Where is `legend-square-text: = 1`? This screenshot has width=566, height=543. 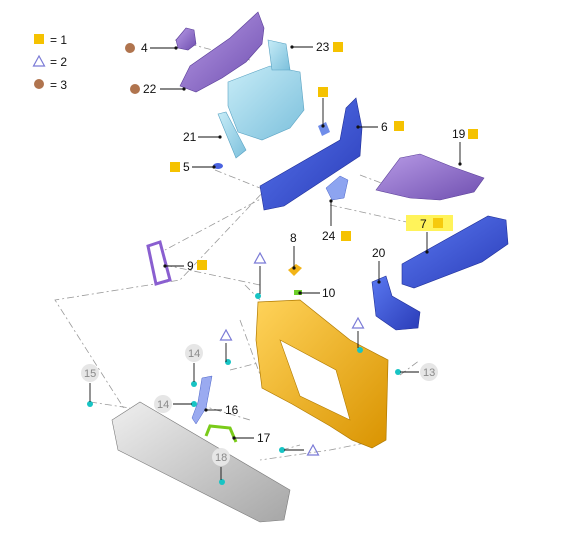 legend-square-text: = 1 is located at coordinates (58, 40).